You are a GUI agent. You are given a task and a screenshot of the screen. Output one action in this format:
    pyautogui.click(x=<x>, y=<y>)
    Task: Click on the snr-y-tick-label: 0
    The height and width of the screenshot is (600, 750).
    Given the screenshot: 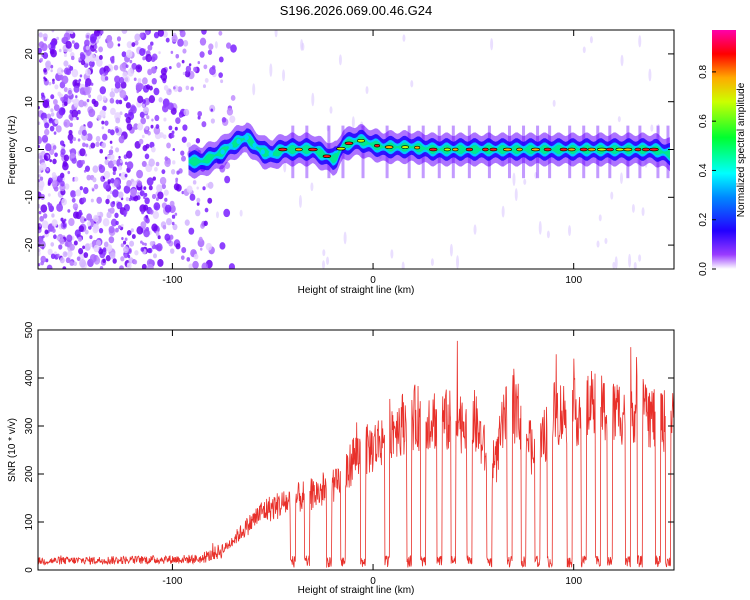 What is the action you would take?
    pyautogui.click(x=29, y=570)
    